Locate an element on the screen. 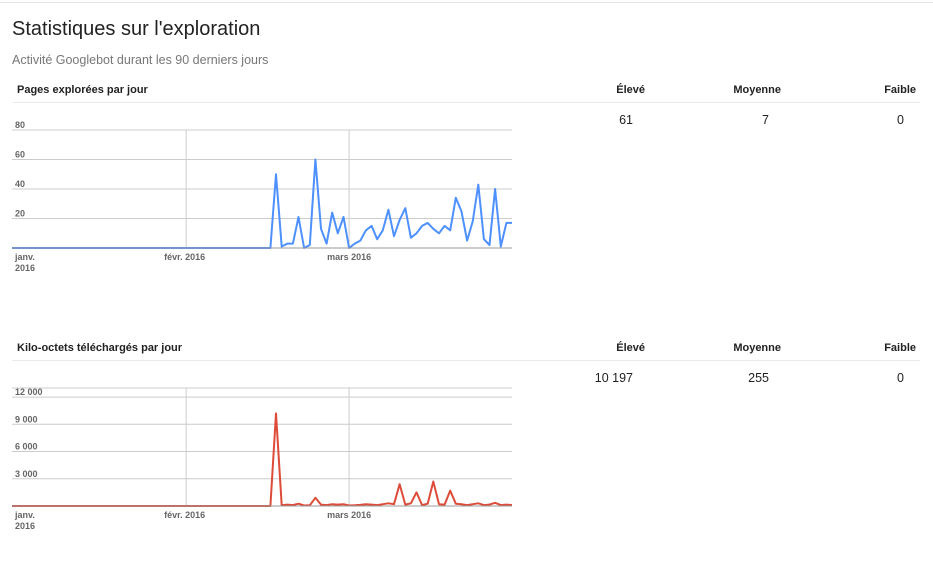  y-tick-label: 80 is located at coordinates (20, 125).